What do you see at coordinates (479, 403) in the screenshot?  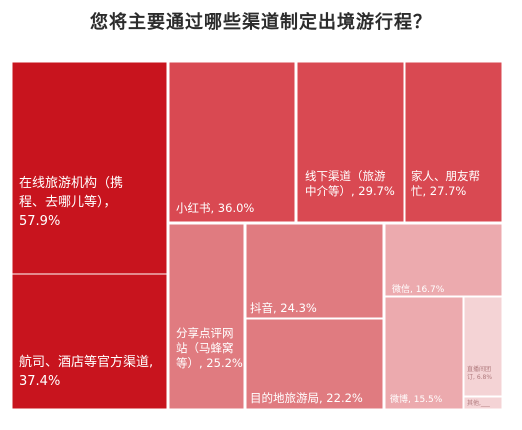 I see `treemap-label: 其他,___` at bounding box center [479, 403].